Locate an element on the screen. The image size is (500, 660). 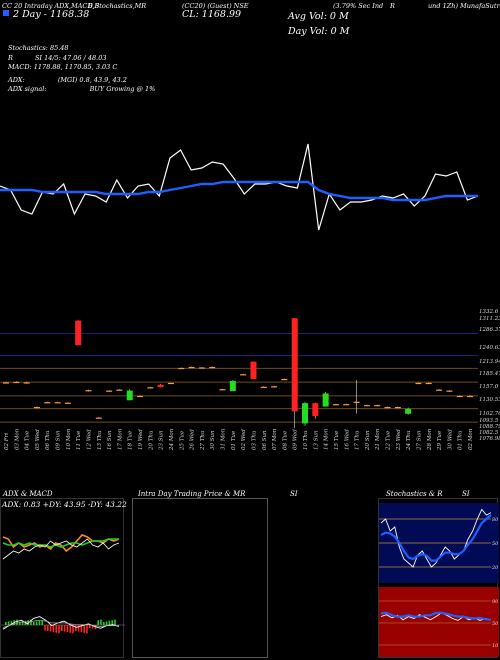
x-axis-label: 08 Tue is located at coordinates (285, 440).